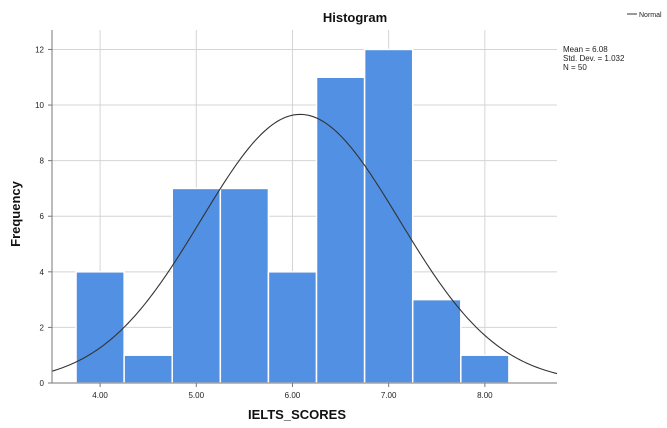 This screenshot has width=667, height=428. Describe the element at coordinates (293, 395) in the screenshot. I see `x-tick-label: 6.00` at that location.